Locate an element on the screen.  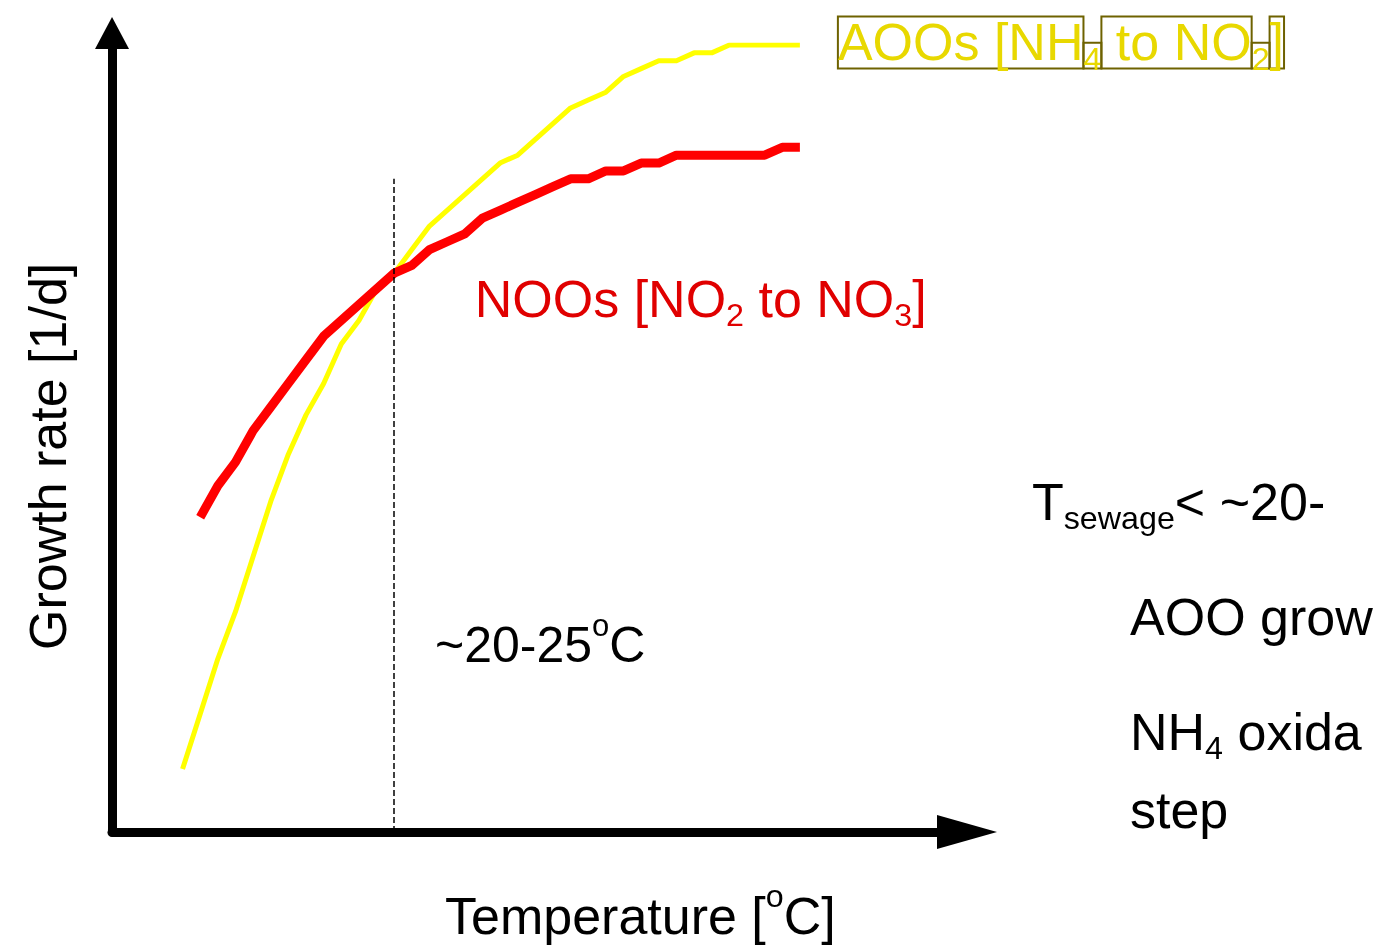
text: AOO grow is located at coordinates (1252, 617).